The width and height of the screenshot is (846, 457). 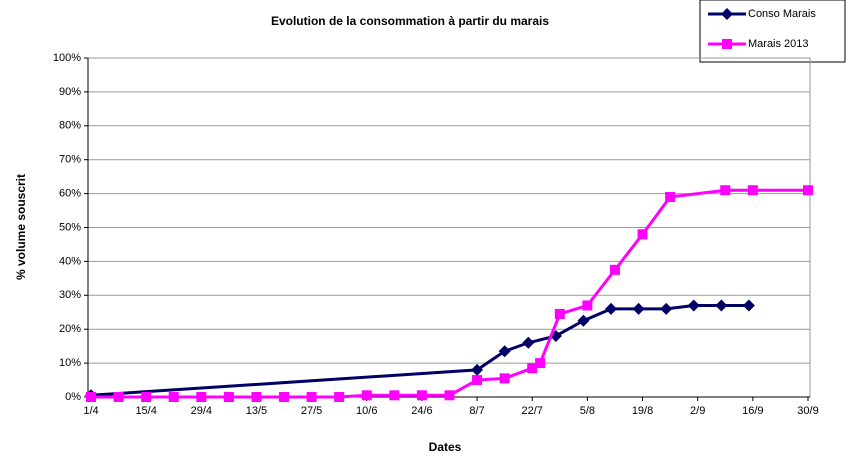 I want to click on x-tick-label: 5/8, so click(x=587, y=411).